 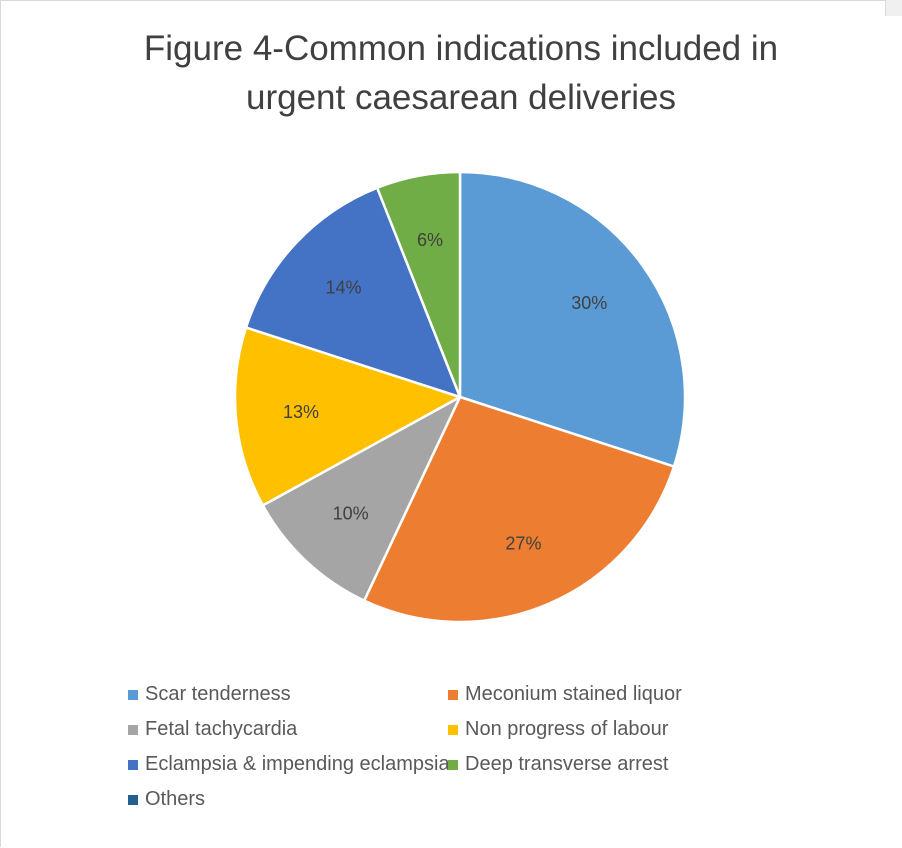 I want to click on legend-item-deep-transverse-arrest: Deep transverse arrest, so click(x=558, y=764).